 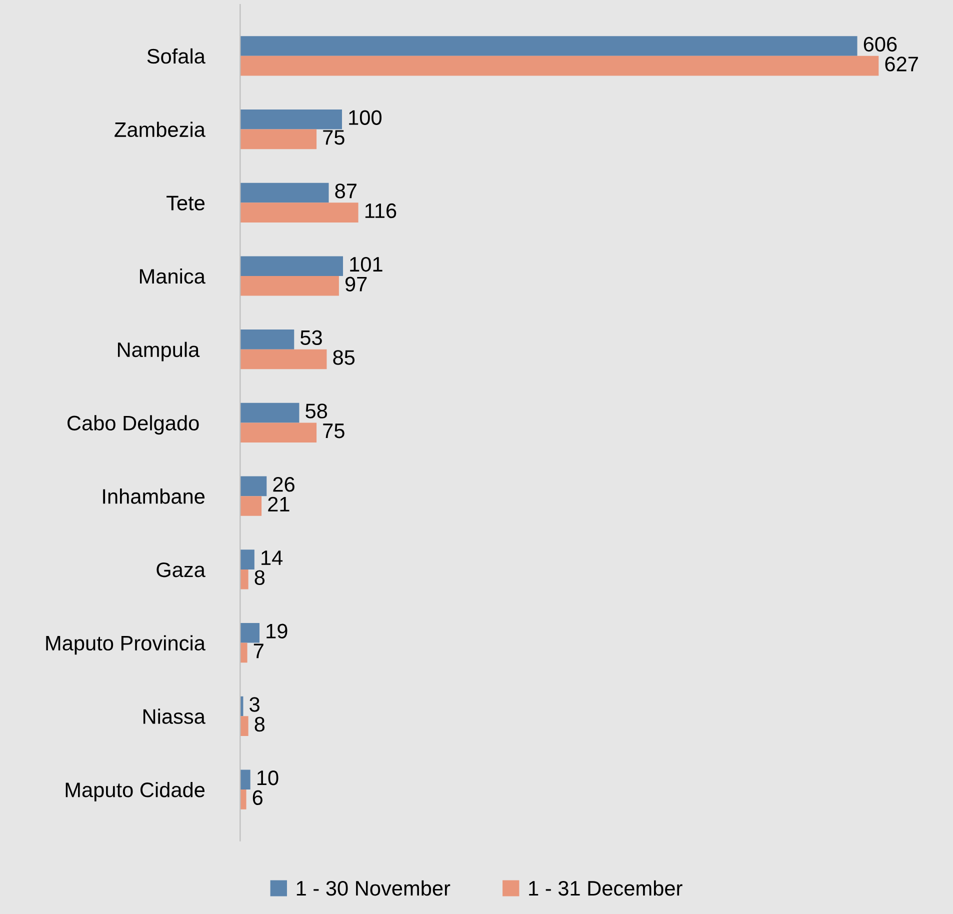 What do you see at coordinates (277, 631) in the screenshot?
I see `data-label: 19` at bounding box center [277, 631].